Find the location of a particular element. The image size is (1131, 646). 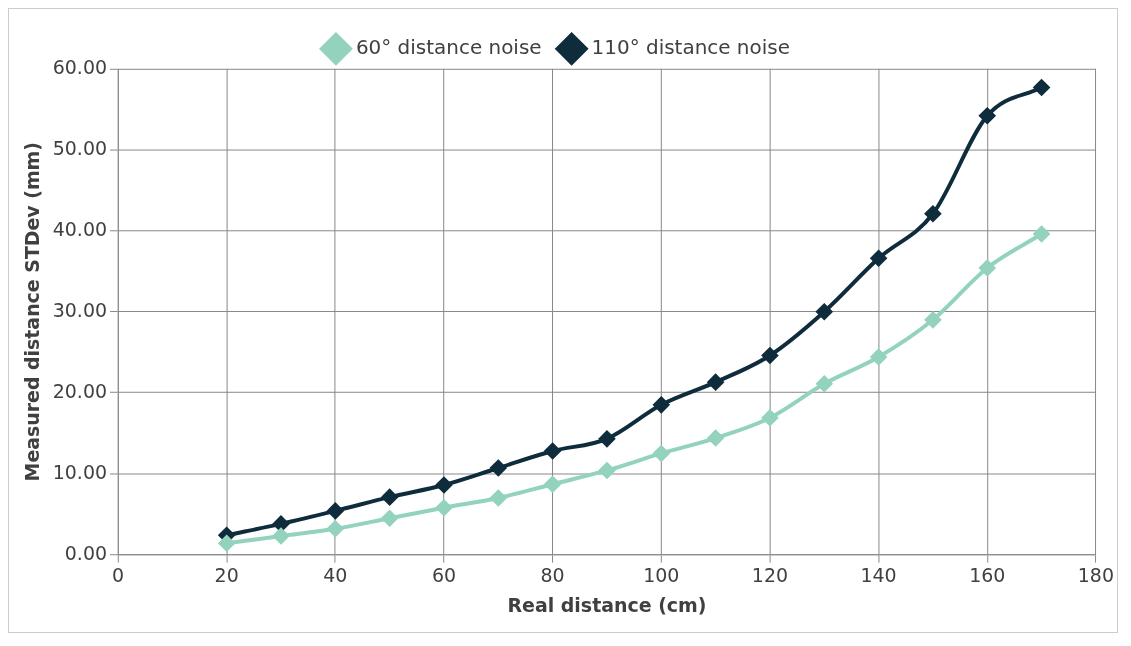

y-tick-label: 50.00 is located at coordinates (80, 147).